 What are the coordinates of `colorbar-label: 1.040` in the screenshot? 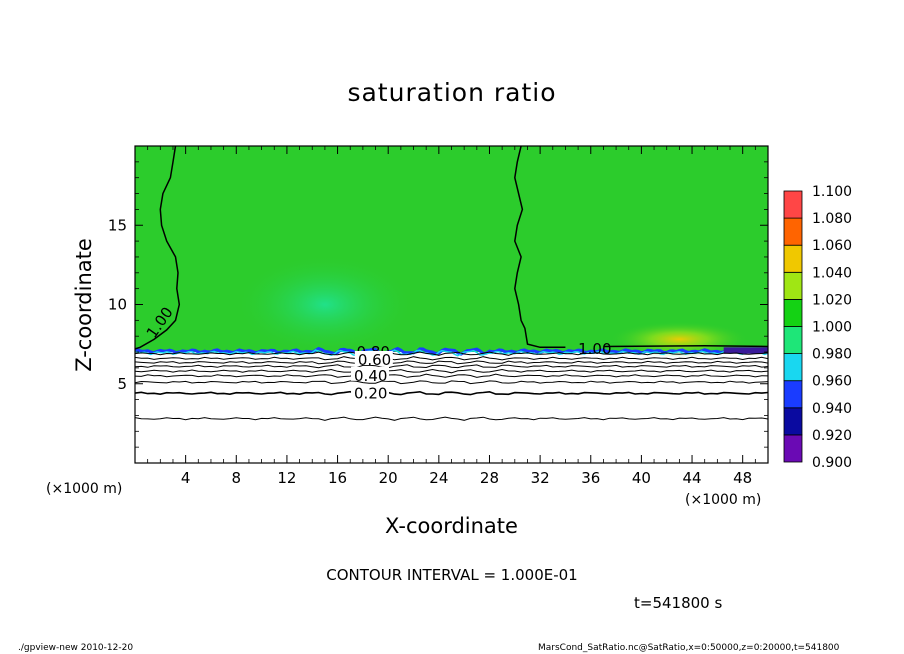 It's located at (832, 273).